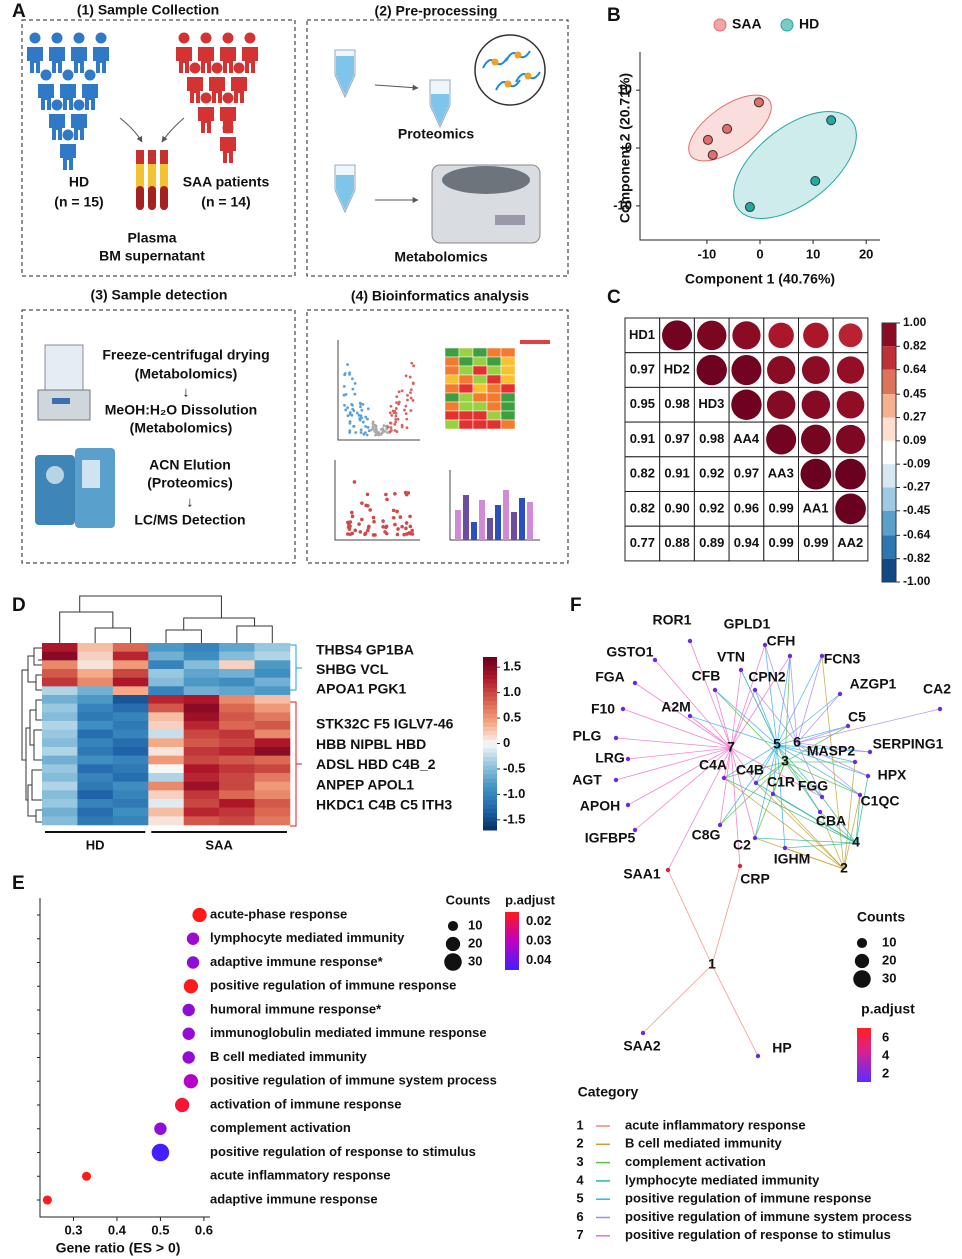 This screenshot has height=1259, width=962. Describe the element at coordinates (642, 334) in the screenshot. I see `matrix-label: HD1` at that location.